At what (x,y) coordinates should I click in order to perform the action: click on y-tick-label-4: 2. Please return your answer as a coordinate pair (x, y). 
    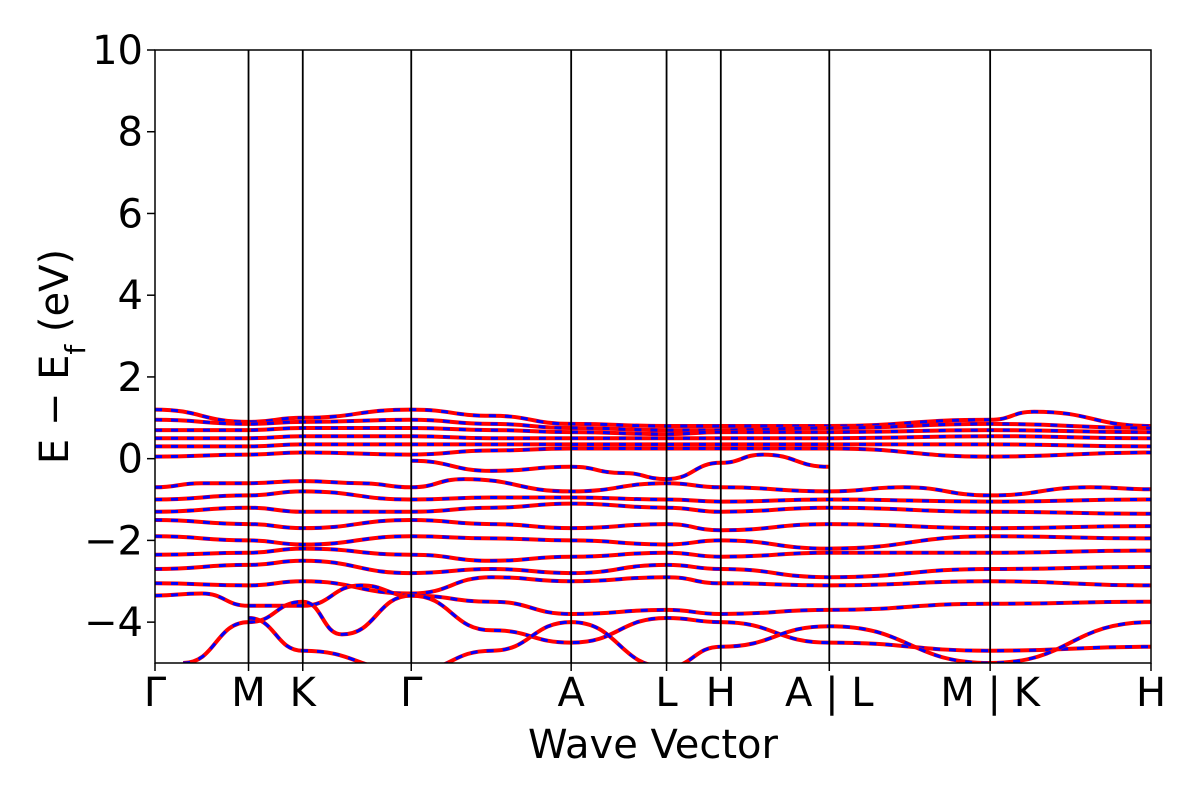
    Looking at the image, I should click on (130, 378).